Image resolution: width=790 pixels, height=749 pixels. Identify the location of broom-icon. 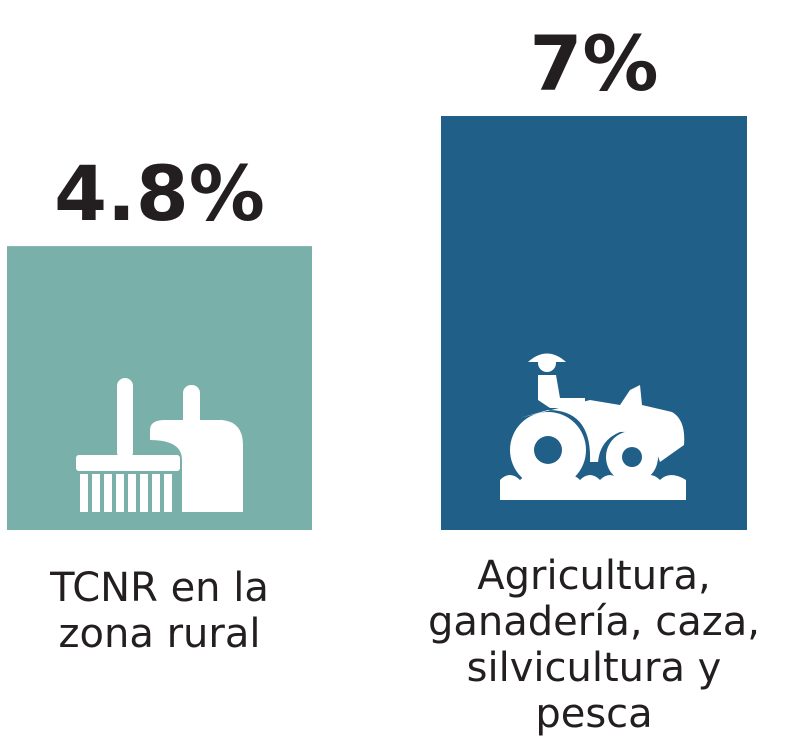
(159, 445).